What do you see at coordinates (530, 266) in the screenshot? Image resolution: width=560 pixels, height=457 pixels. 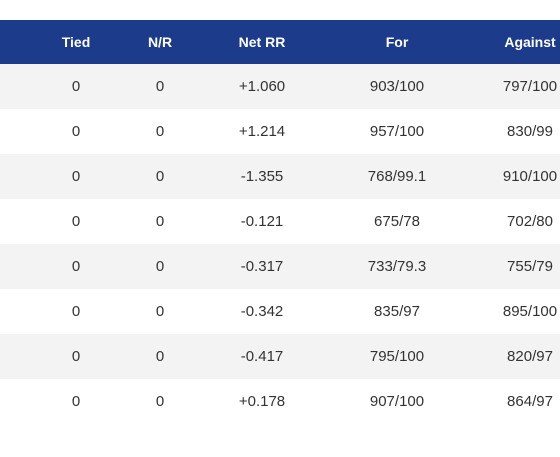 I see `cell-against: 755/79` at bounding box center [530, 266].